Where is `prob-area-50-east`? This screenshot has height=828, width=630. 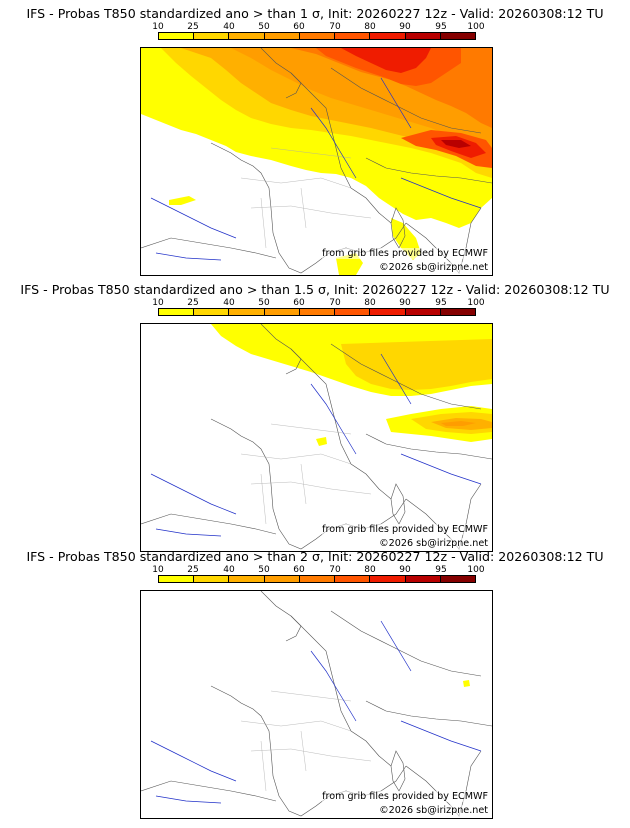
prob-area-50-east is located at coordinates (458, 423).